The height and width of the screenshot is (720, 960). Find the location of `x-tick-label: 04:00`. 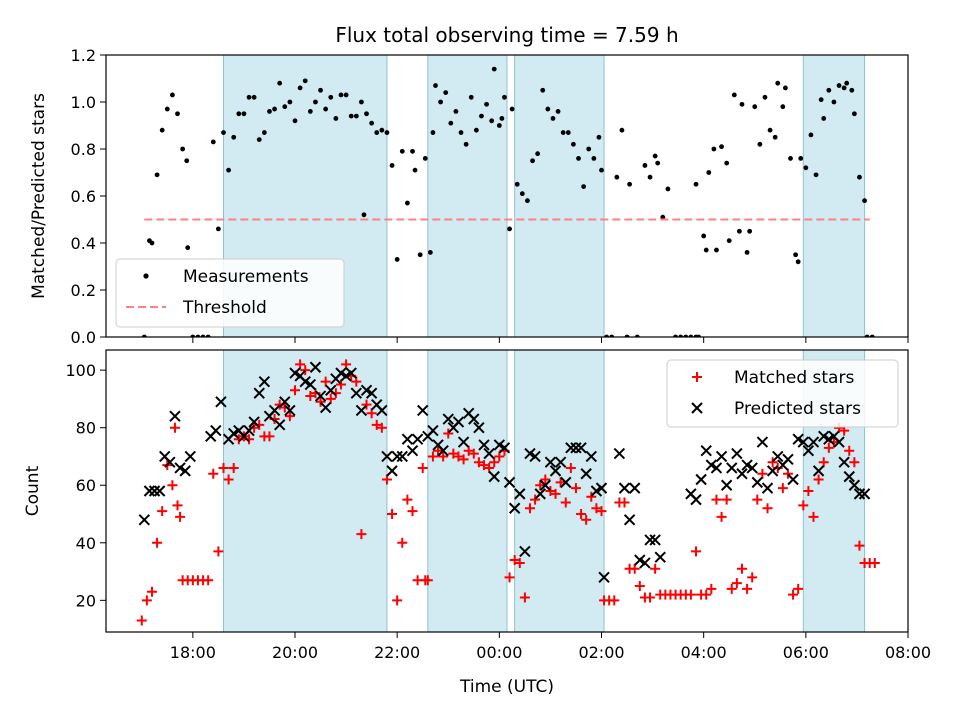

x-tick-label: 04:00 is located at coordinates (704, 652).